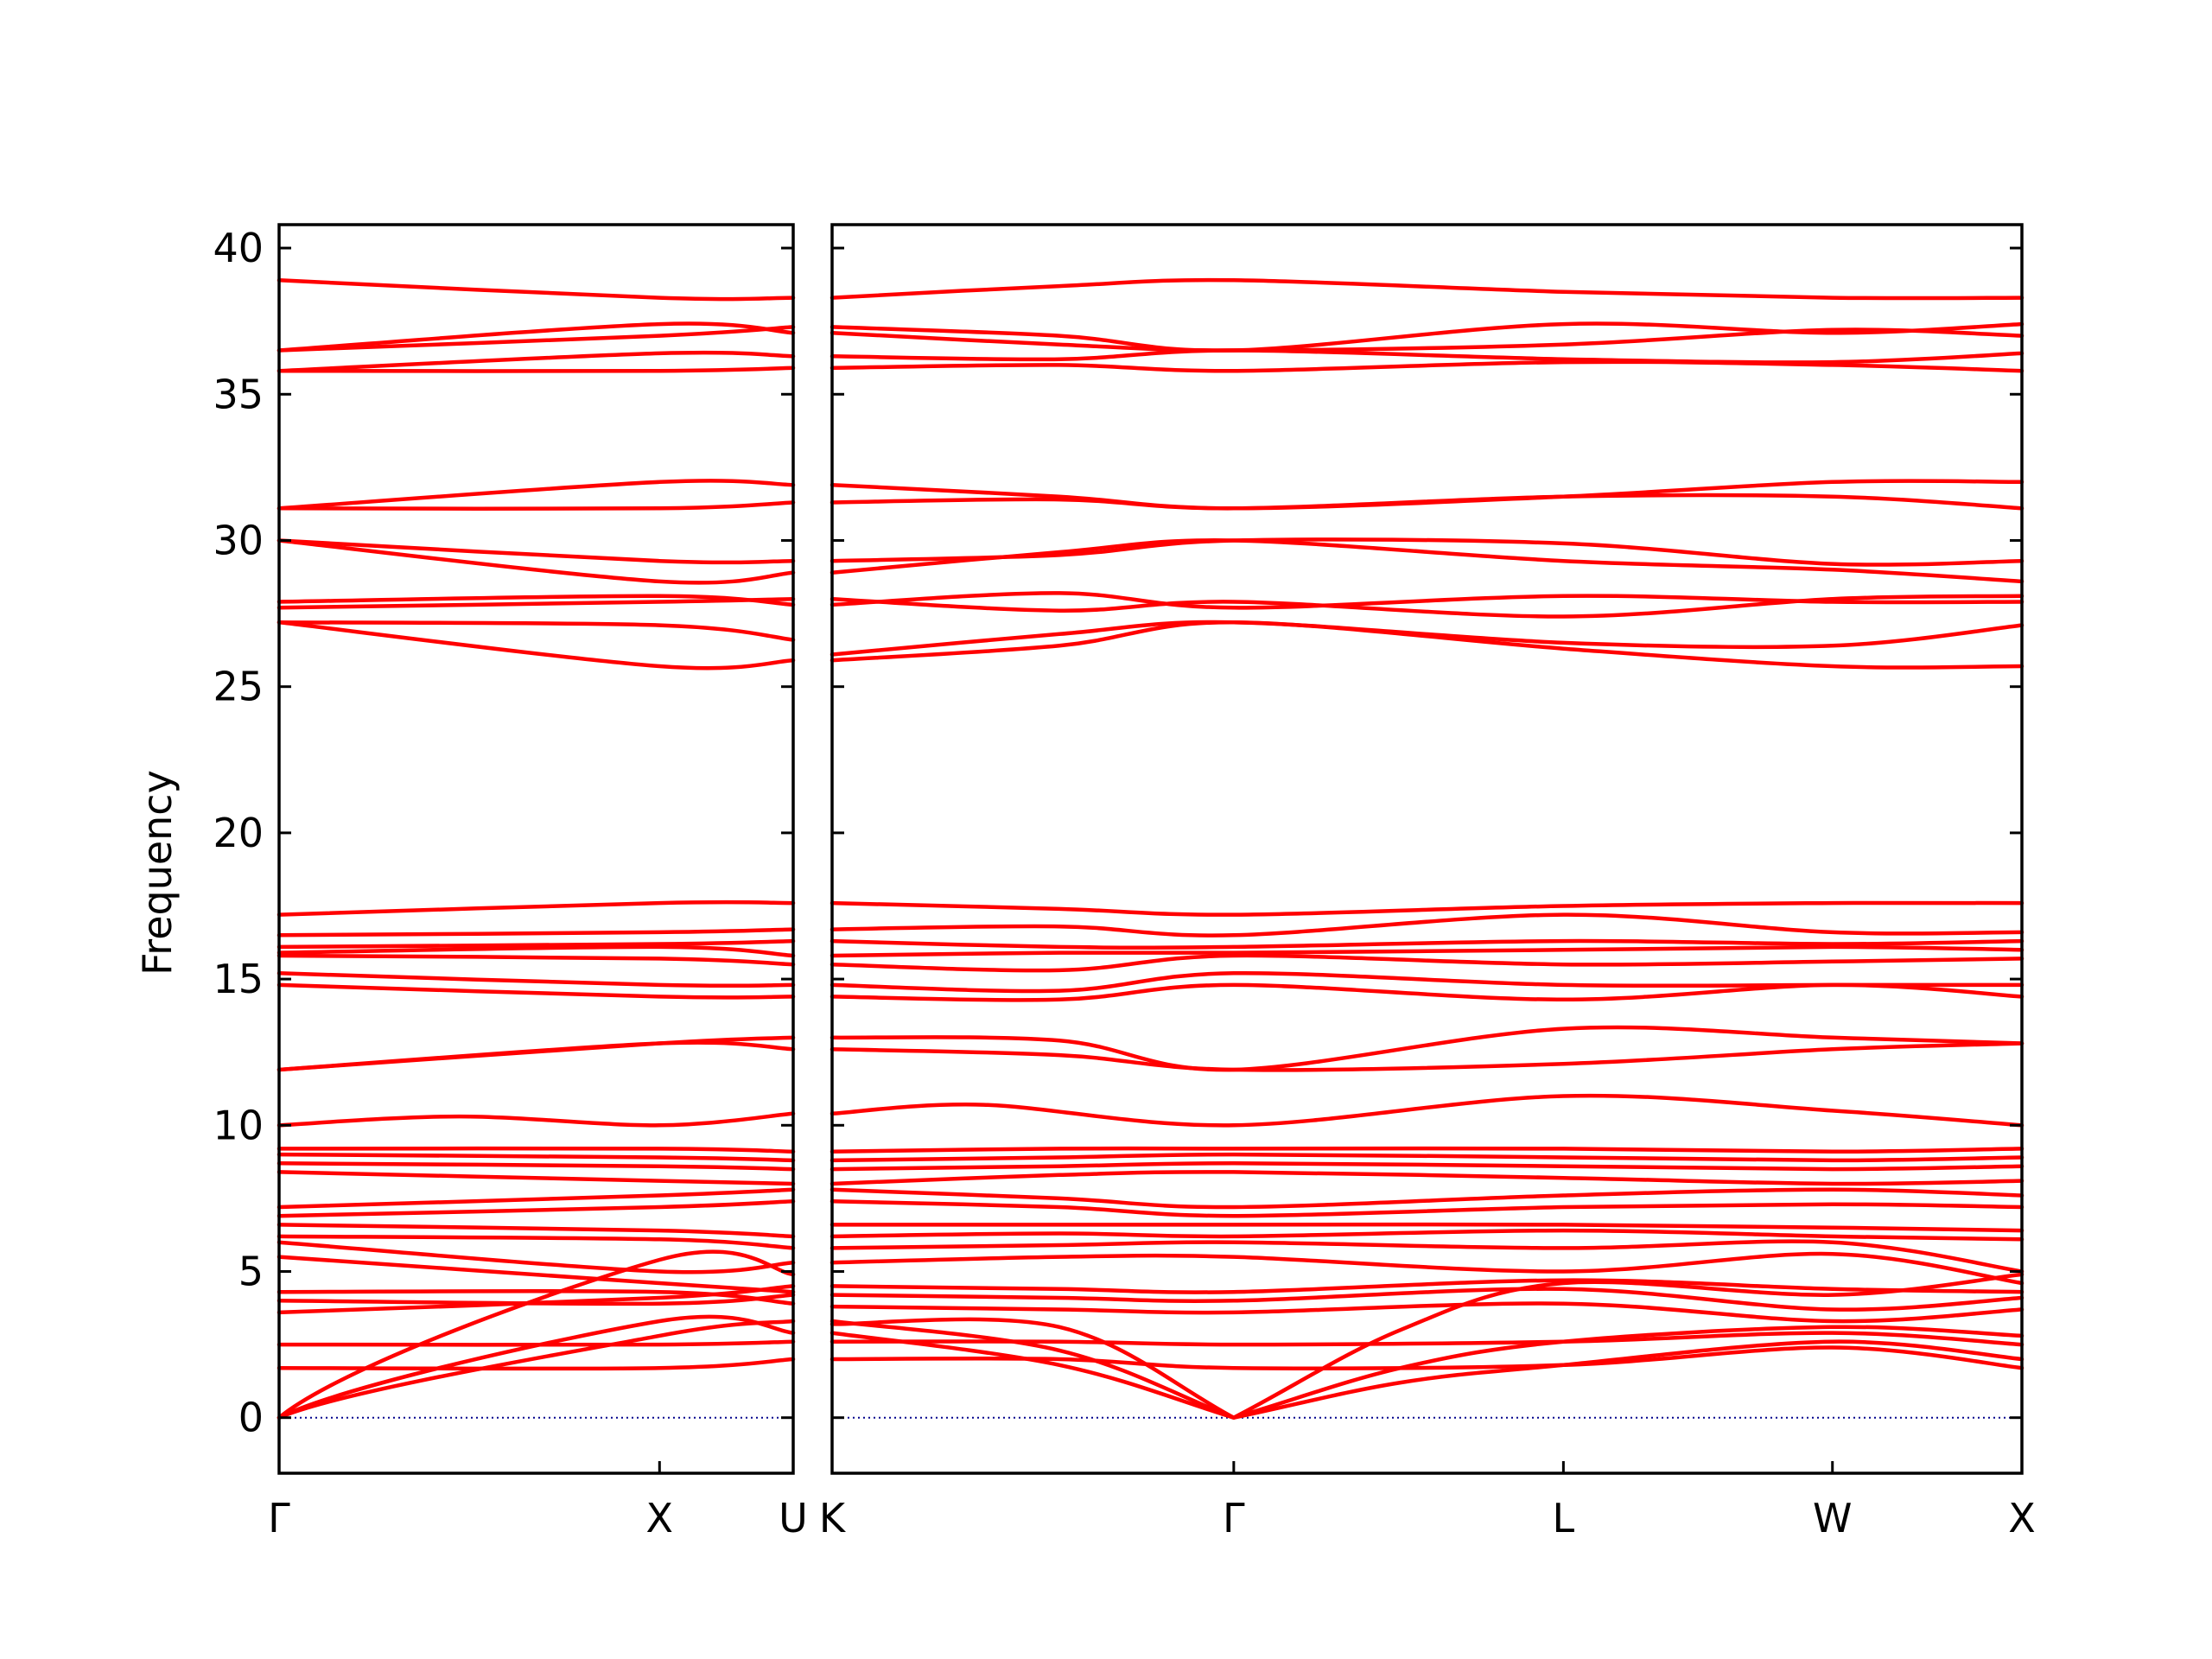  Describe the element at coordinates (238, 687) in the screenshot. I see `y-tick-label: 25` at that location.